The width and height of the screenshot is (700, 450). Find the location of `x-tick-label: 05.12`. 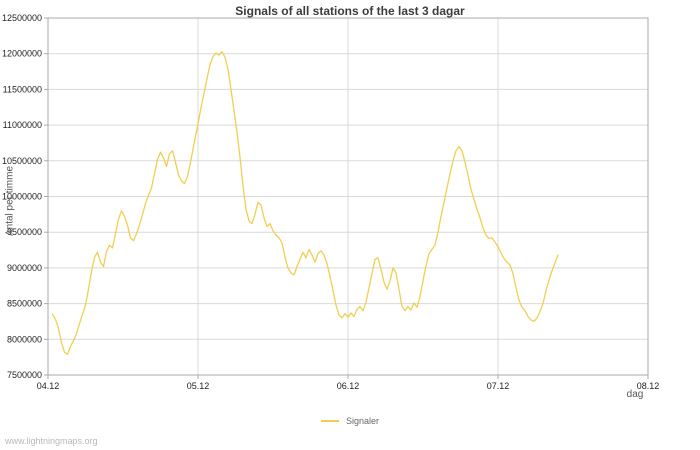

x-tick-label: 05.12 is located at coordinates (198, 386).